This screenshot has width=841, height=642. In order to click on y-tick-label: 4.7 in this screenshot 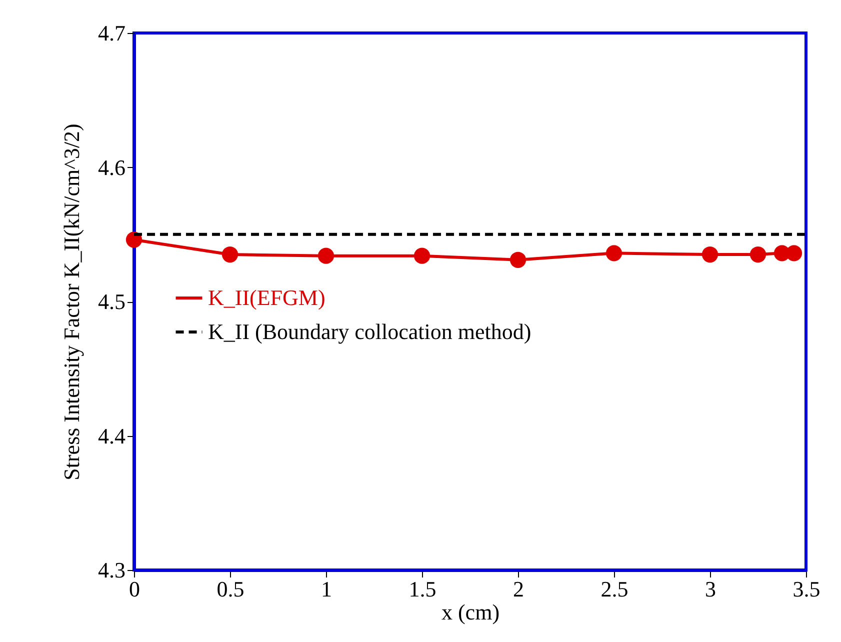, I will do `click(112, 33)`.